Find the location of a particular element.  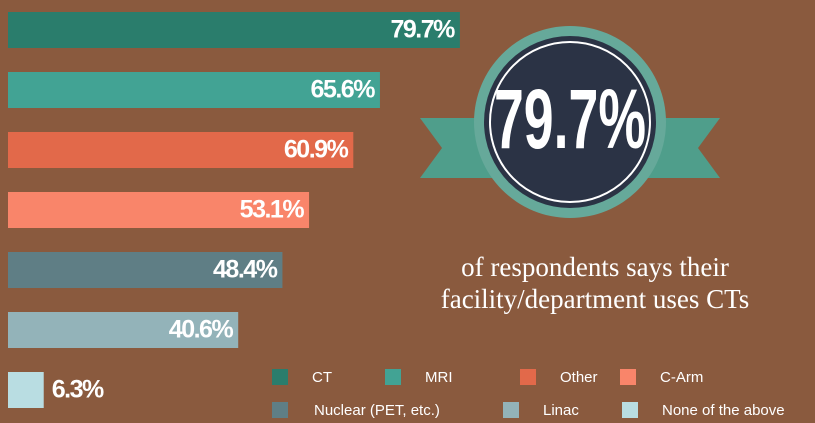

value-label: 79.7% is located at coordinates (423, 30).